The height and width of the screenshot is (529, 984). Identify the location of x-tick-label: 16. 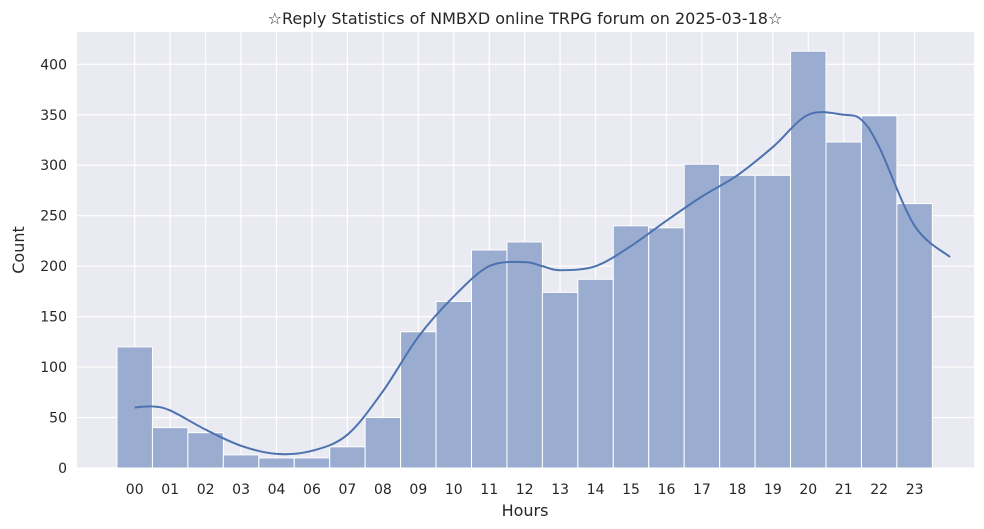
(667, 490).